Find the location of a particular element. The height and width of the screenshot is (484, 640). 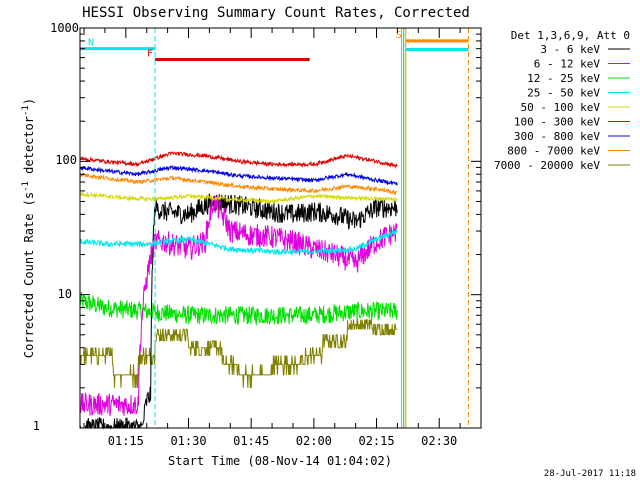

y-axis-label-mid: detector is located at coordinates (29, 148).